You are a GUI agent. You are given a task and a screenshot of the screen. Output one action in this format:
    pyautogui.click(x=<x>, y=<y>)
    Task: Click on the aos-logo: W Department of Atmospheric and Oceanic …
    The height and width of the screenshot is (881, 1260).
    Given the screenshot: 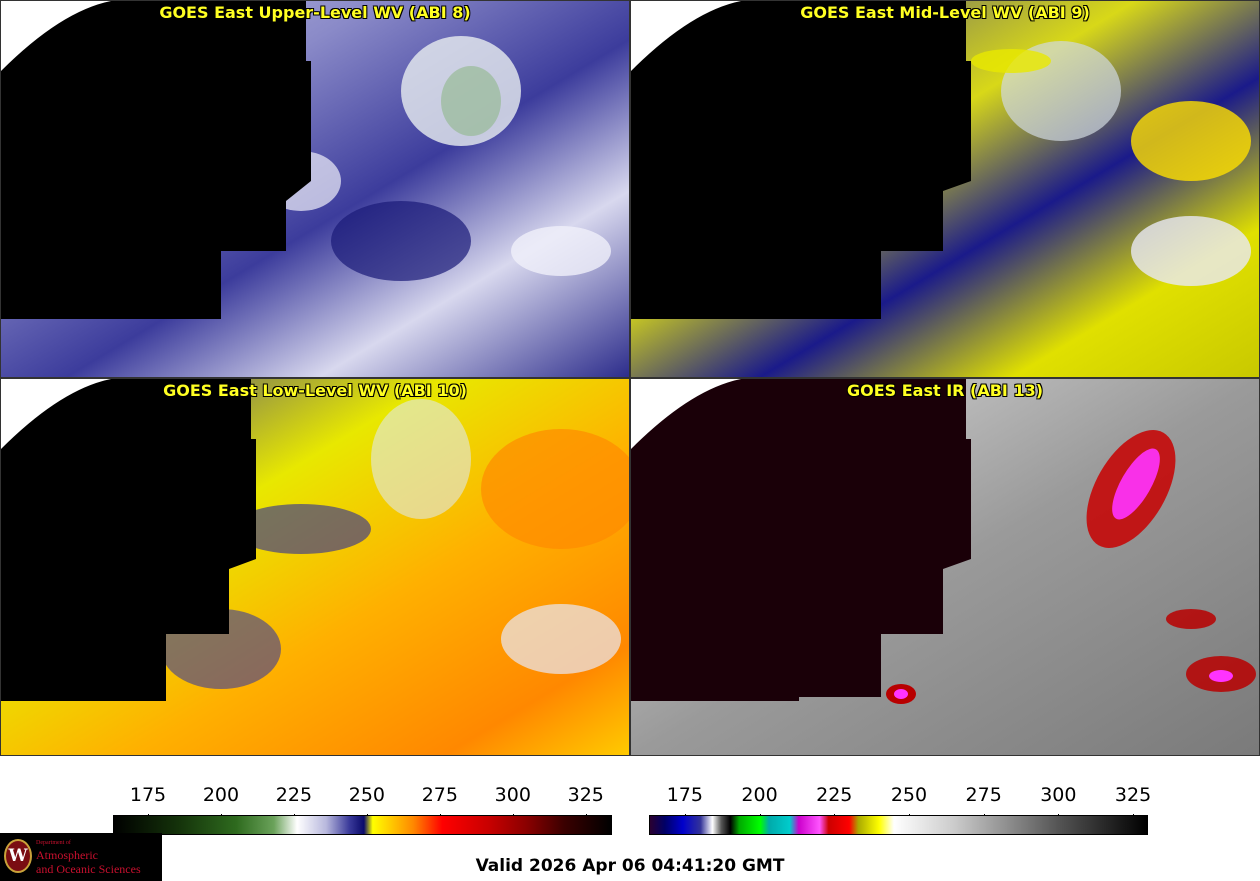 What is the action you would take?
    pyautogui.click(x=81, y=857)
    